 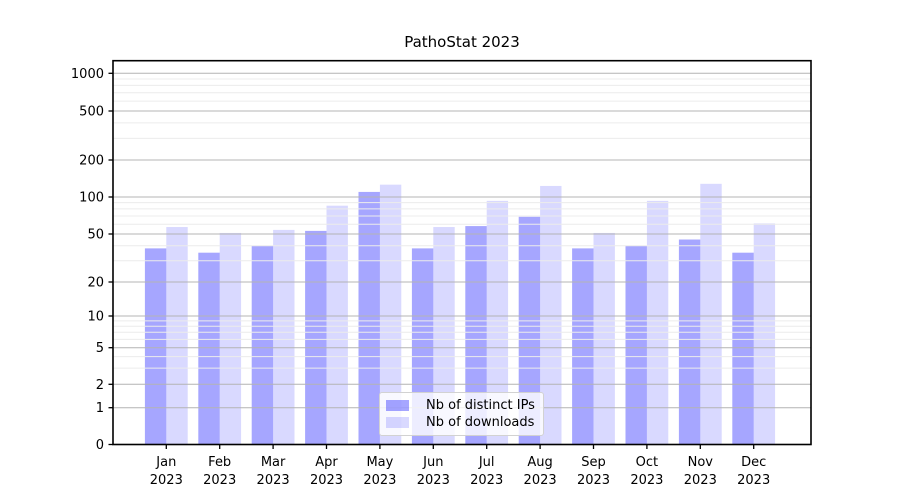 I want to click on y-tick-label: 200, so click(x=91, y=161).